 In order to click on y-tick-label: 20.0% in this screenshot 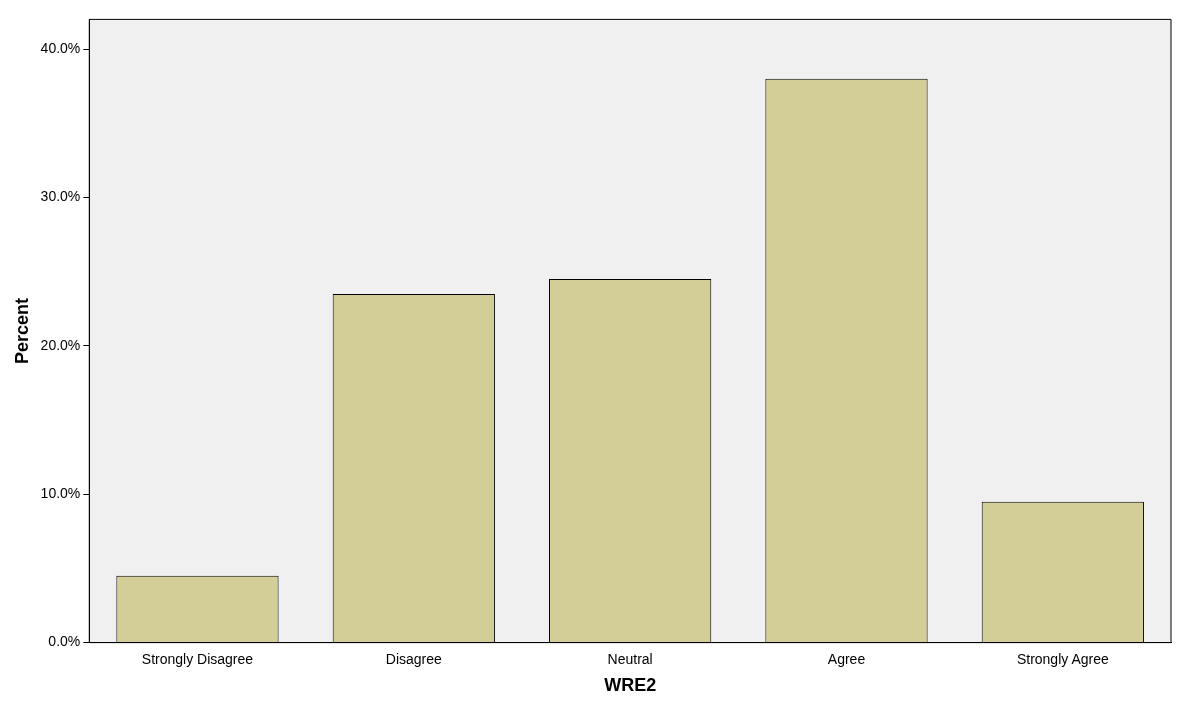, I will do `click(60, 344)`.